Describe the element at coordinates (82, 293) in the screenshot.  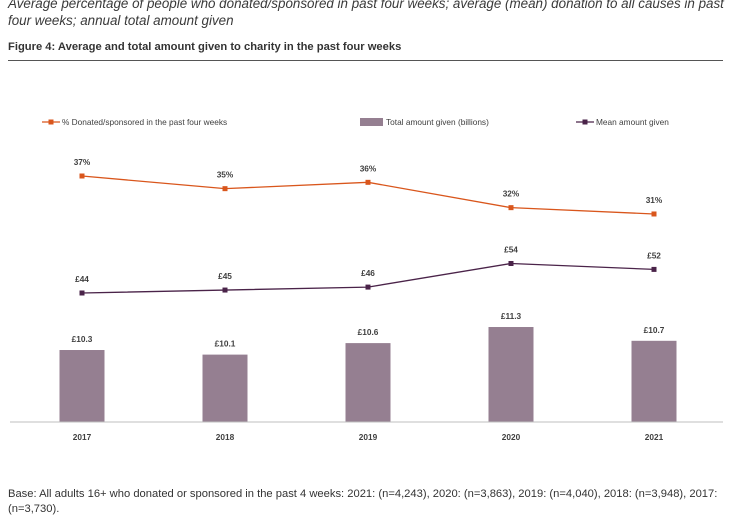
I see `mean-marker-2017` at that location.